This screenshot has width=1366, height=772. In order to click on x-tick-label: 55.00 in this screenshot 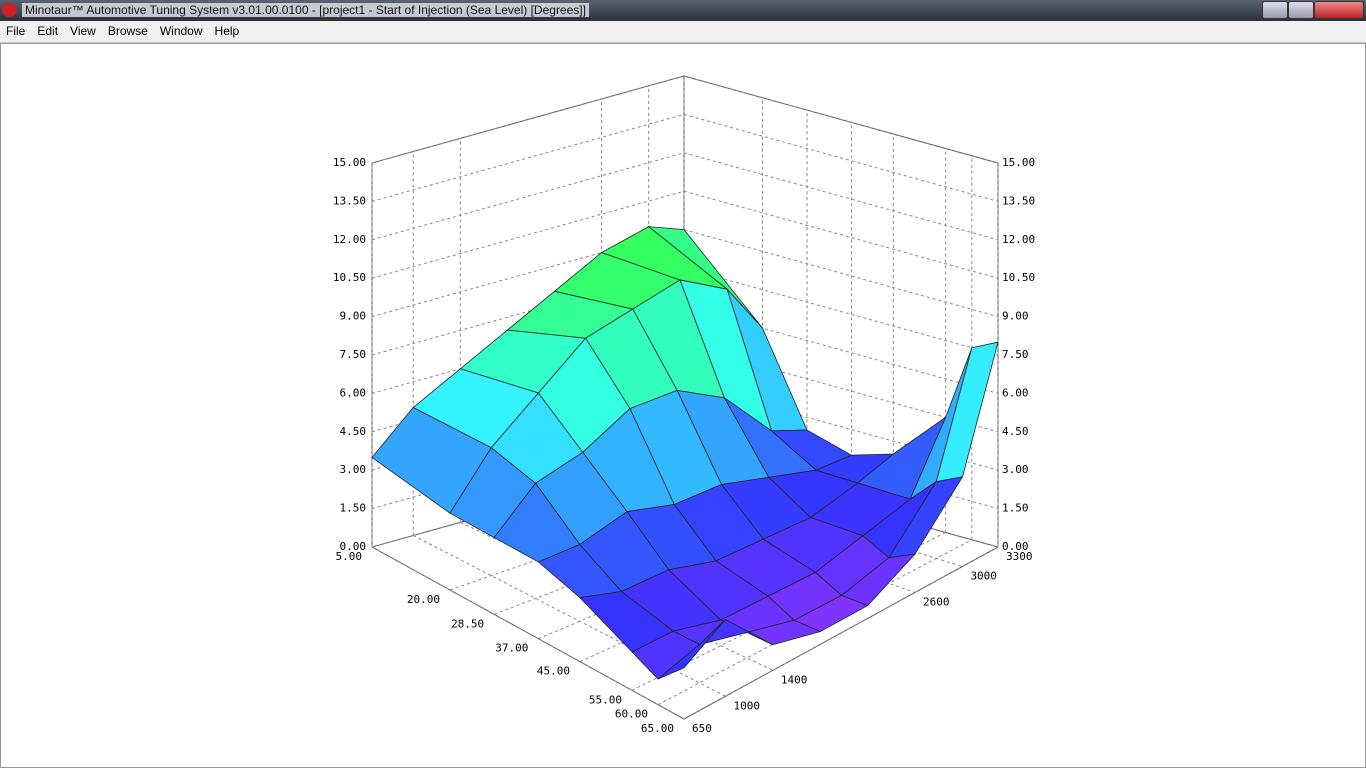, I will do `click(605, 699)`.